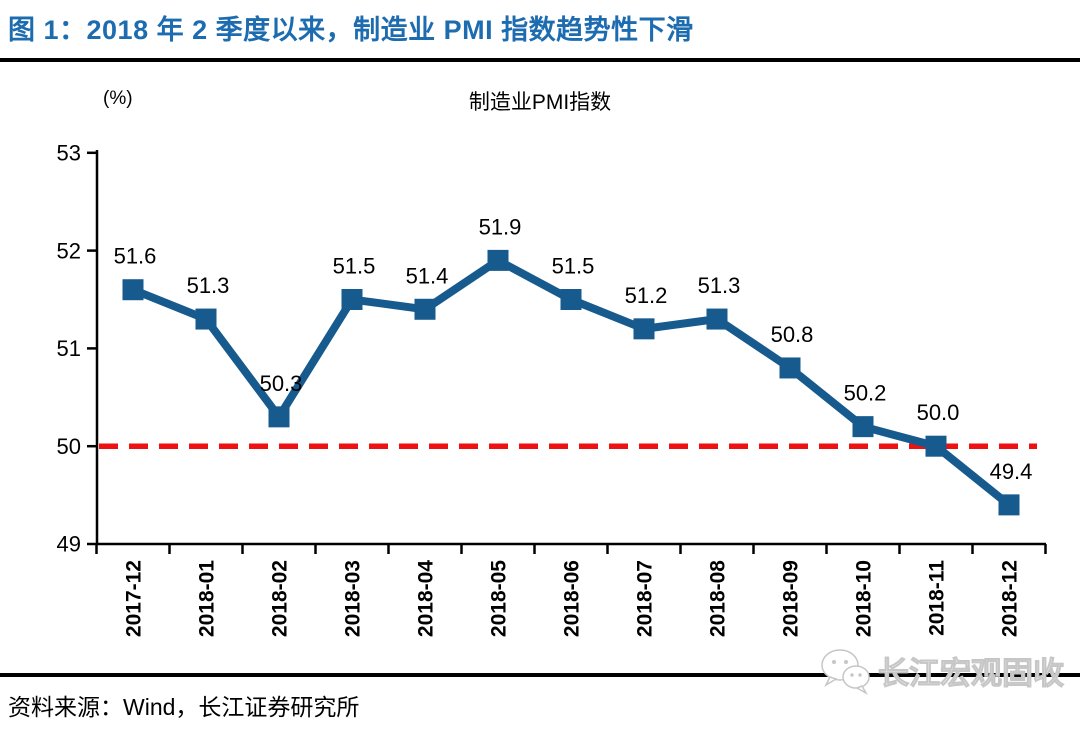 This screenshot has height=732, width=1080. Describe the element at coordinates (352, 598) in the screenshot. I see `x-tick-label: 2018-03` at that location.